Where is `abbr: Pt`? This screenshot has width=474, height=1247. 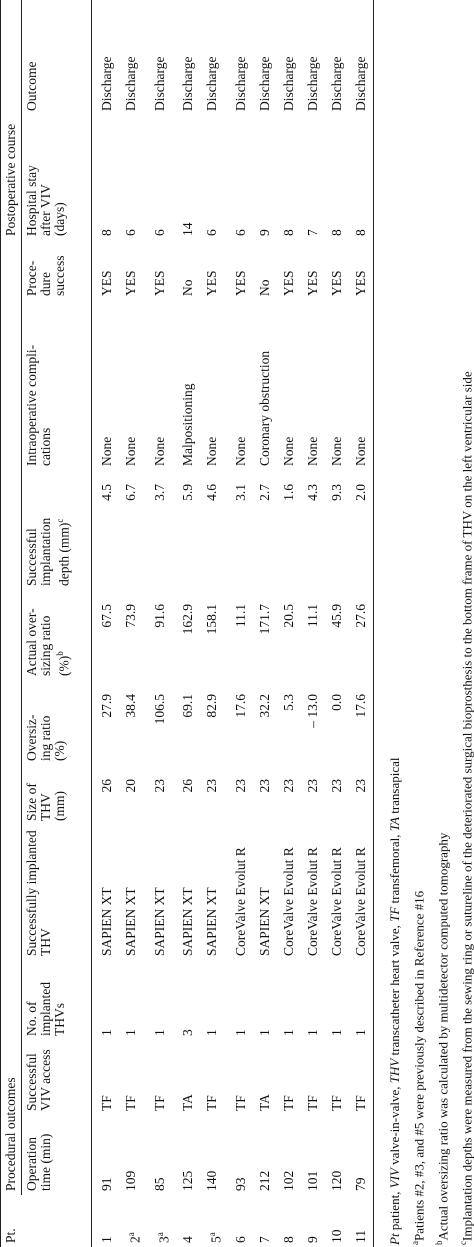
abbr: Pt is located at coordinates (394, 1239).